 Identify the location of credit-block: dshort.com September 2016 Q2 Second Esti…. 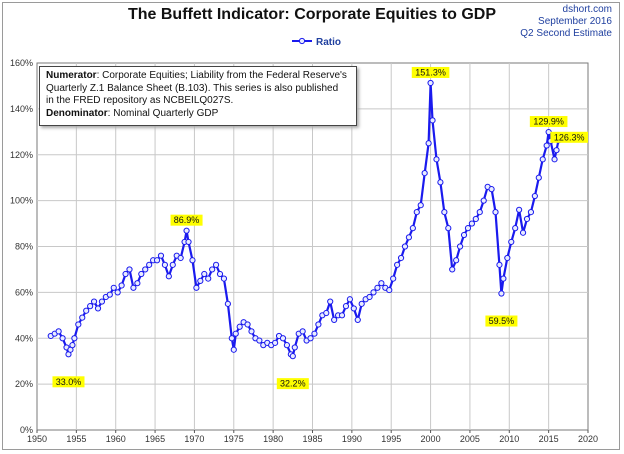
(566, 22).